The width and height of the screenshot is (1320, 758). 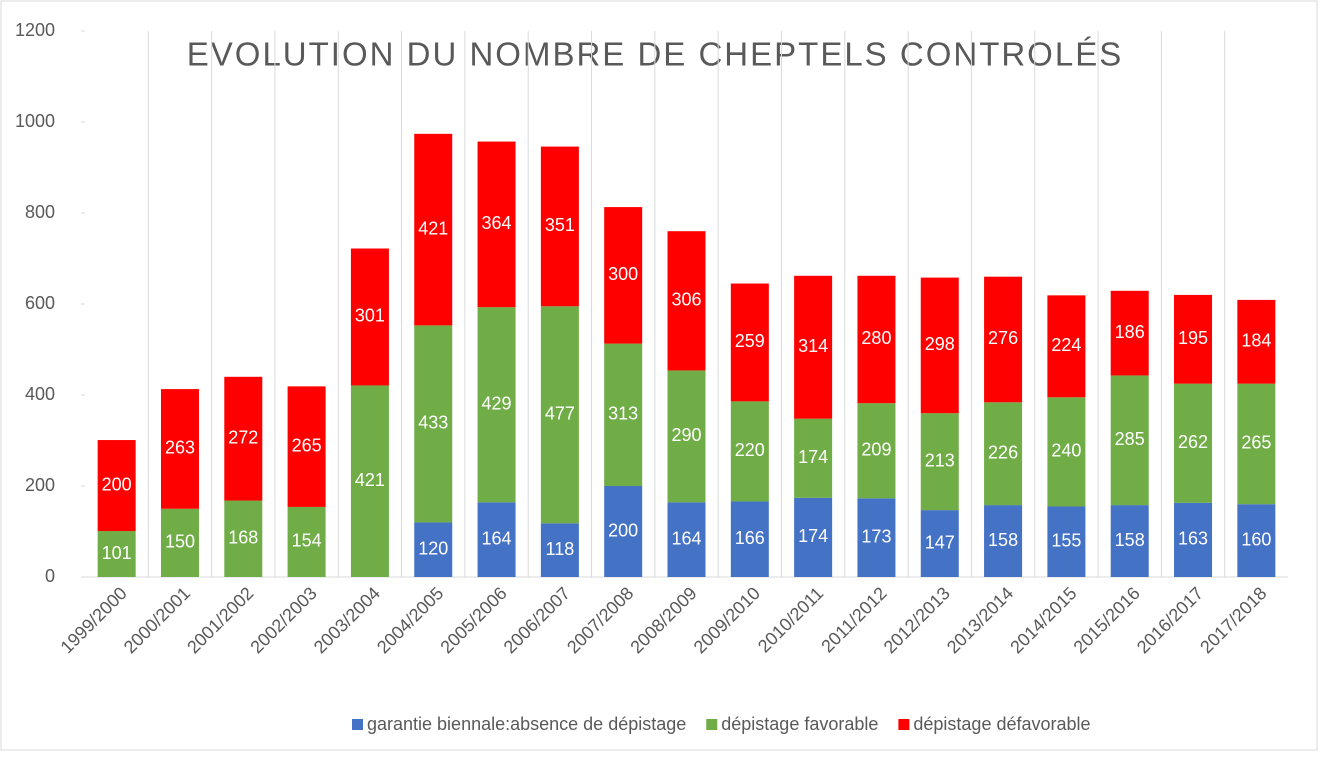 I want to click on data-label: 120, so click(x=433, y=548).